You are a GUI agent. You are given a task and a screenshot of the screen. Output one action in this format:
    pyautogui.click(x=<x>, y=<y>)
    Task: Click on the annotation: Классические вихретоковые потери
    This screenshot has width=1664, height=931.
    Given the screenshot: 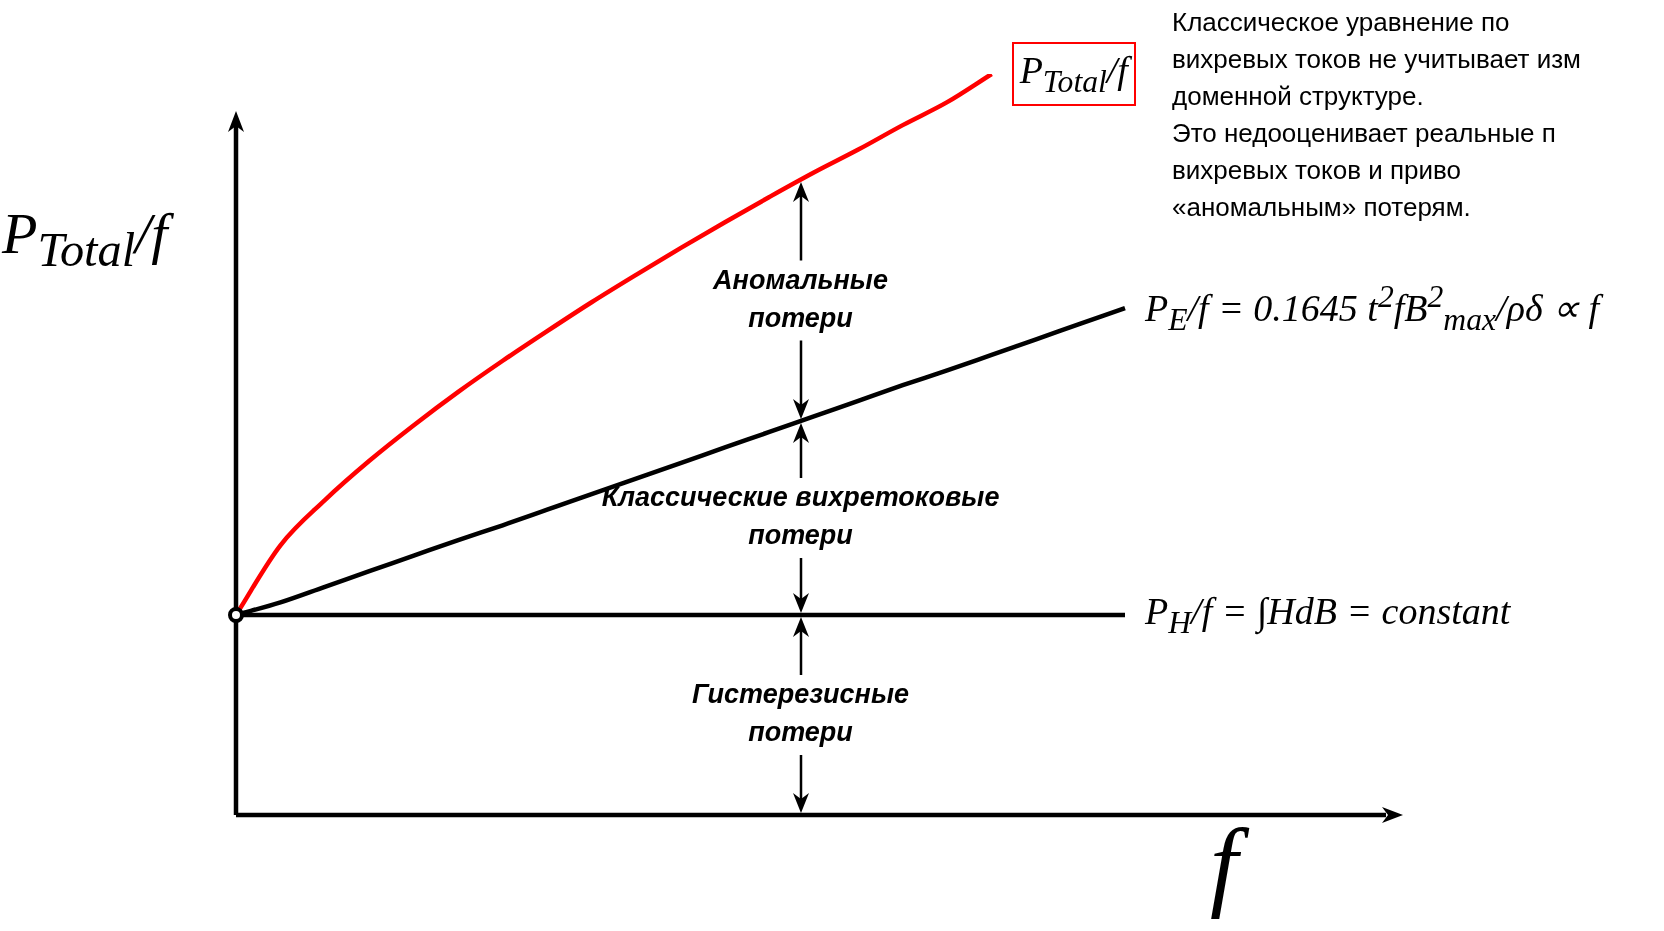 What is the action you would take?
    pyautogui.click(x=800, y=516)
    